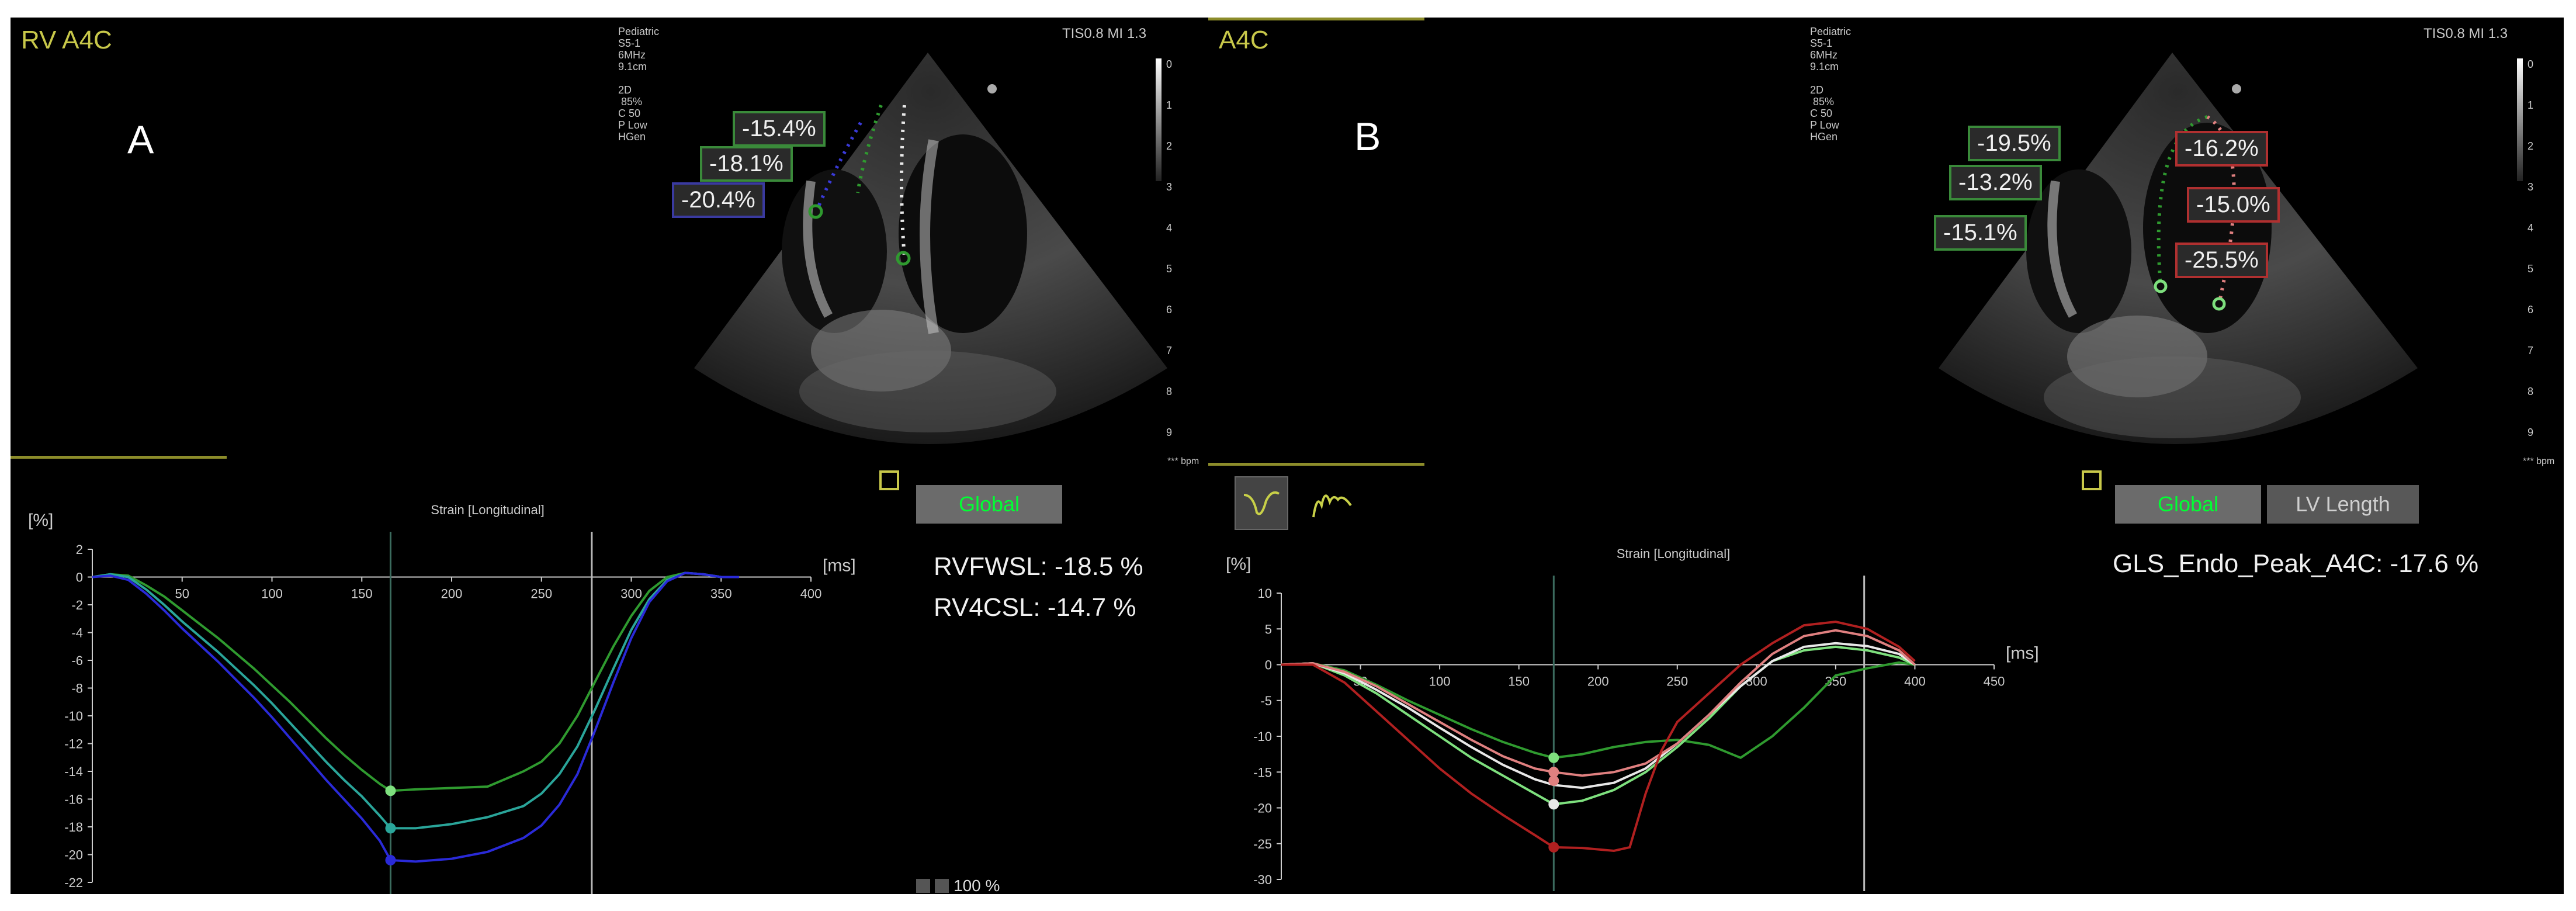 The height and width of the screenshot is (911, 2576). What do you see at coordinates (2531, 392) in the screenshot?
I see `depth-tick-label: 8` at bounding box center [2531, 392].